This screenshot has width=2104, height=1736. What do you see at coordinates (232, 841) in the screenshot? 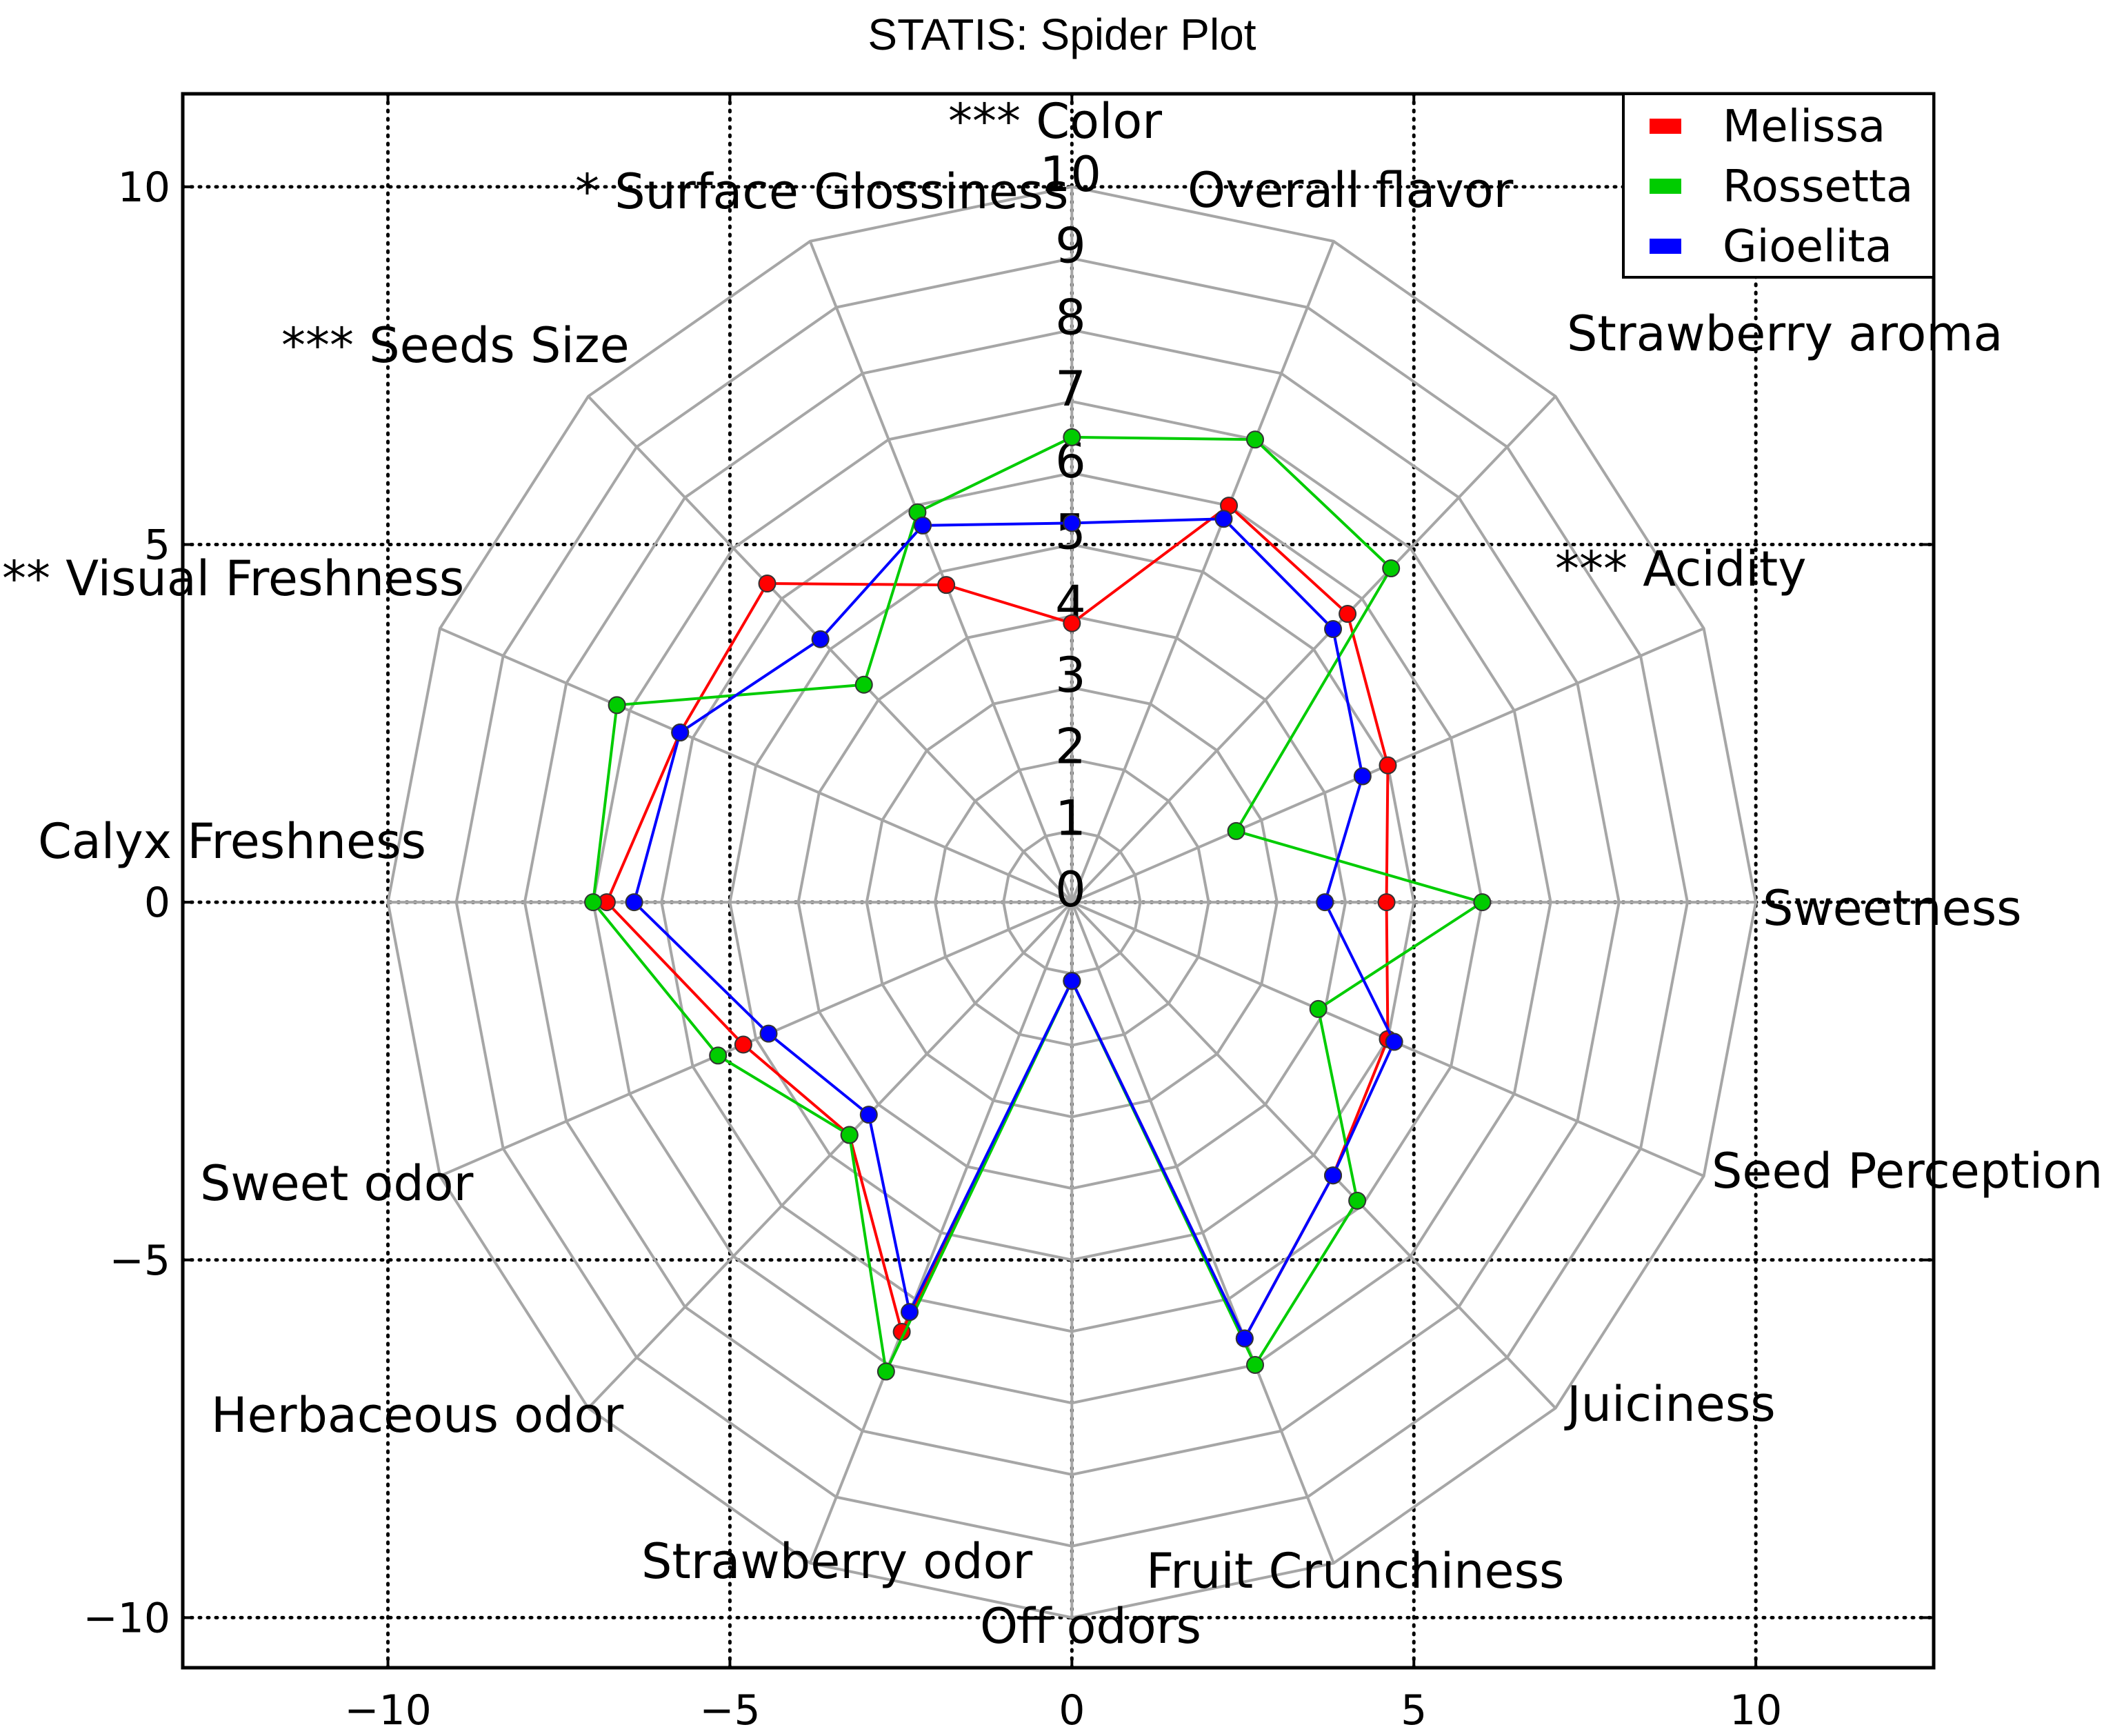
I see `category-label: Calyx Freshness` at bounding box center [232, 841].